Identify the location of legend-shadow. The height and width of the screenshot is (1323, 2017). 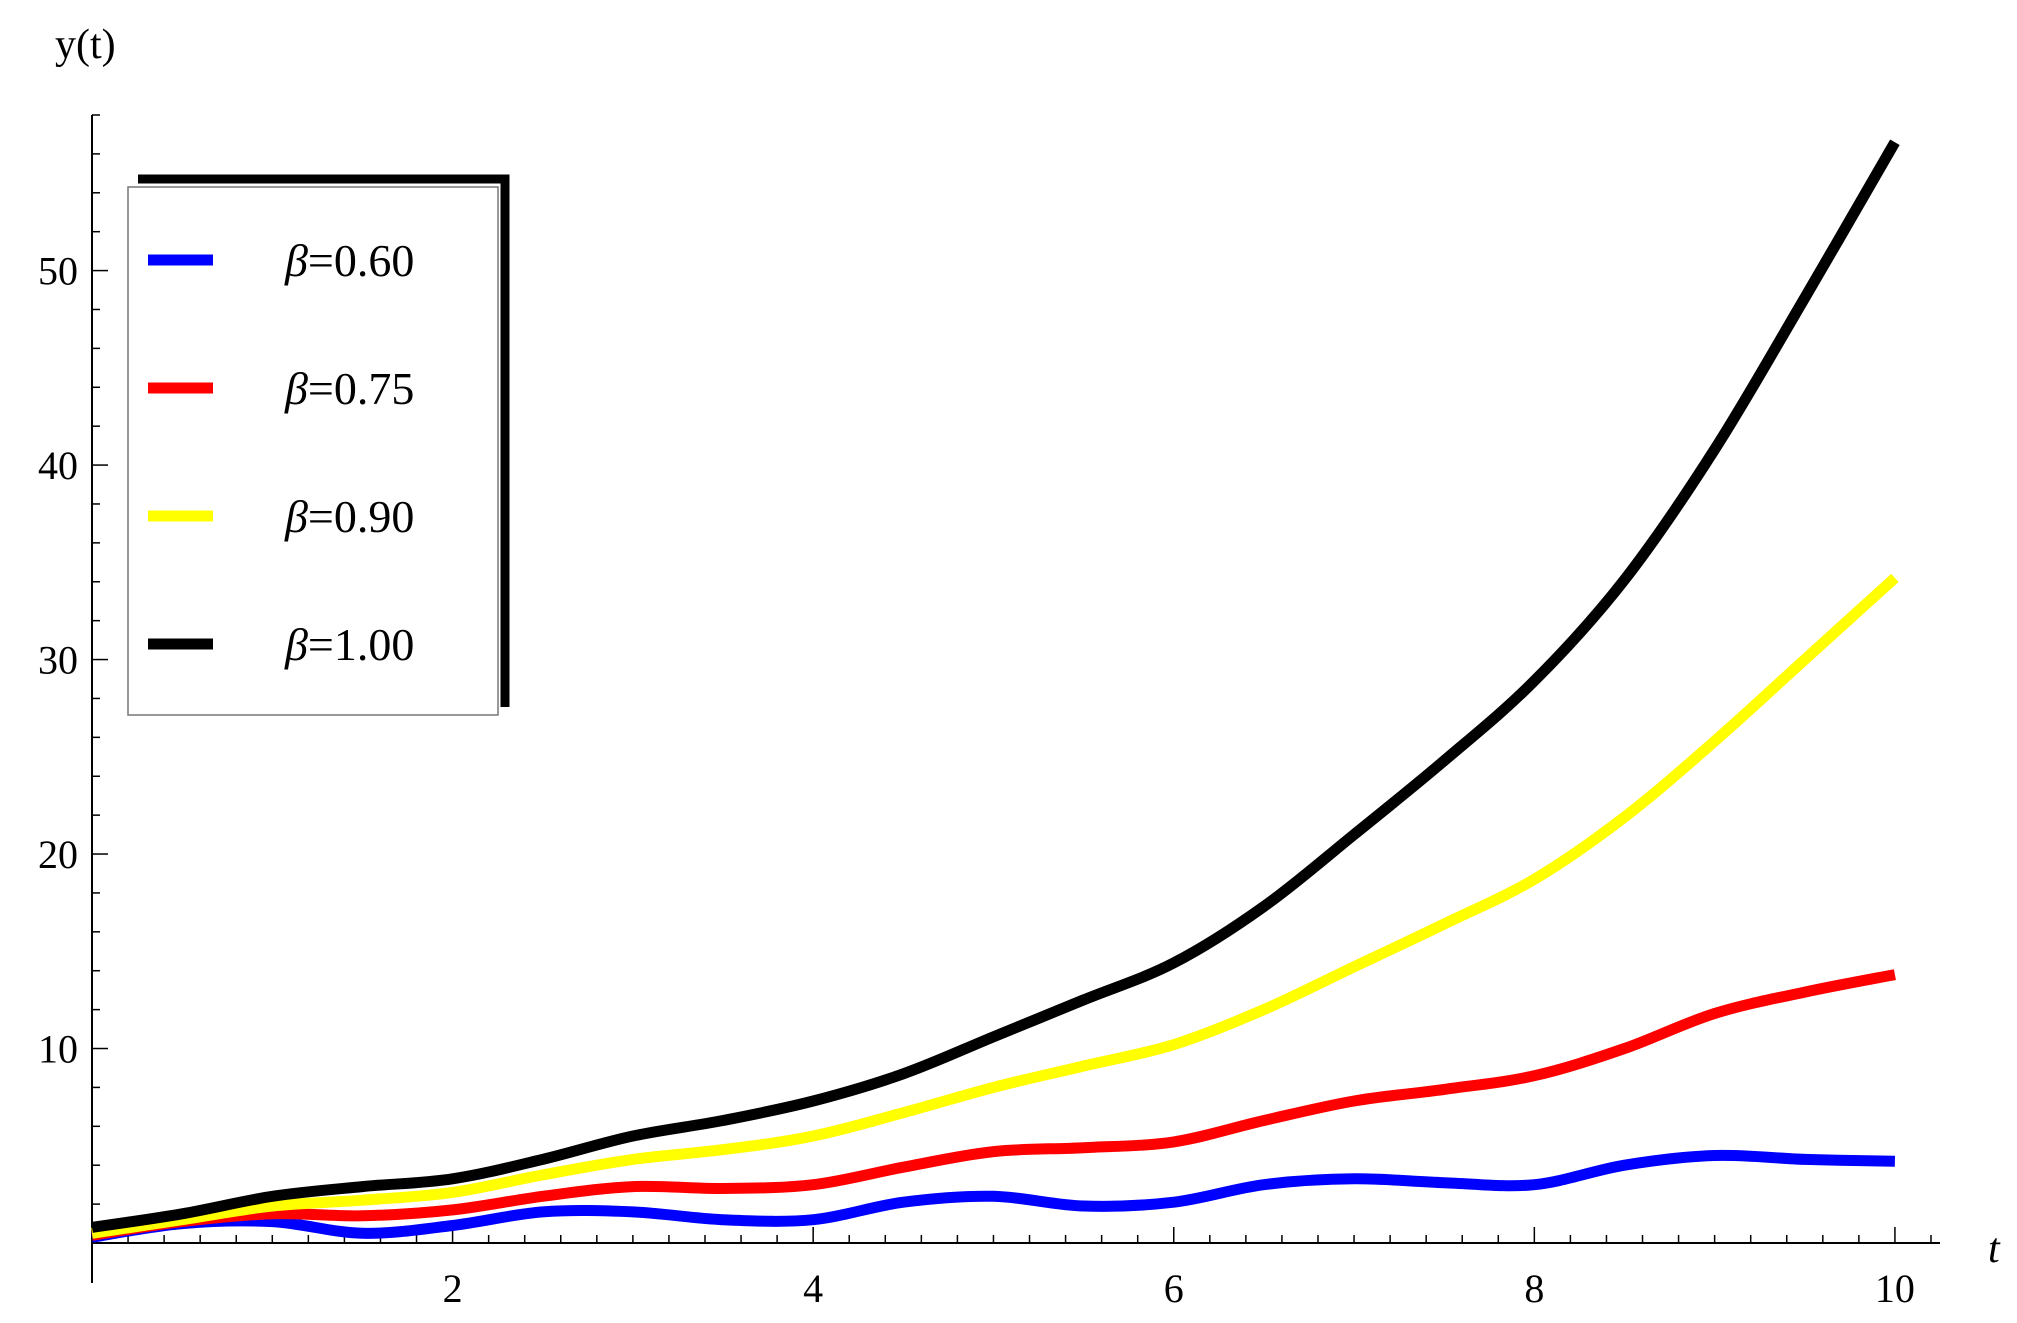
(324, 440).